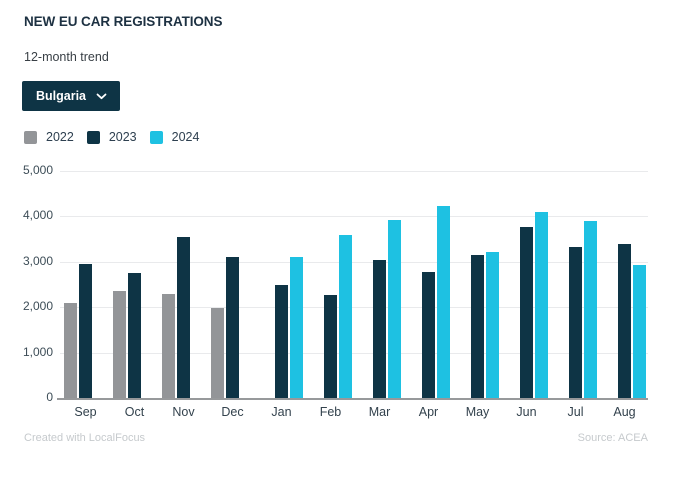 The height and width of the screenshot is (480, 689). Describe the element at coordinates (60, 137) in the screenshot. I see `legend-label-2022: 2022` at that location.